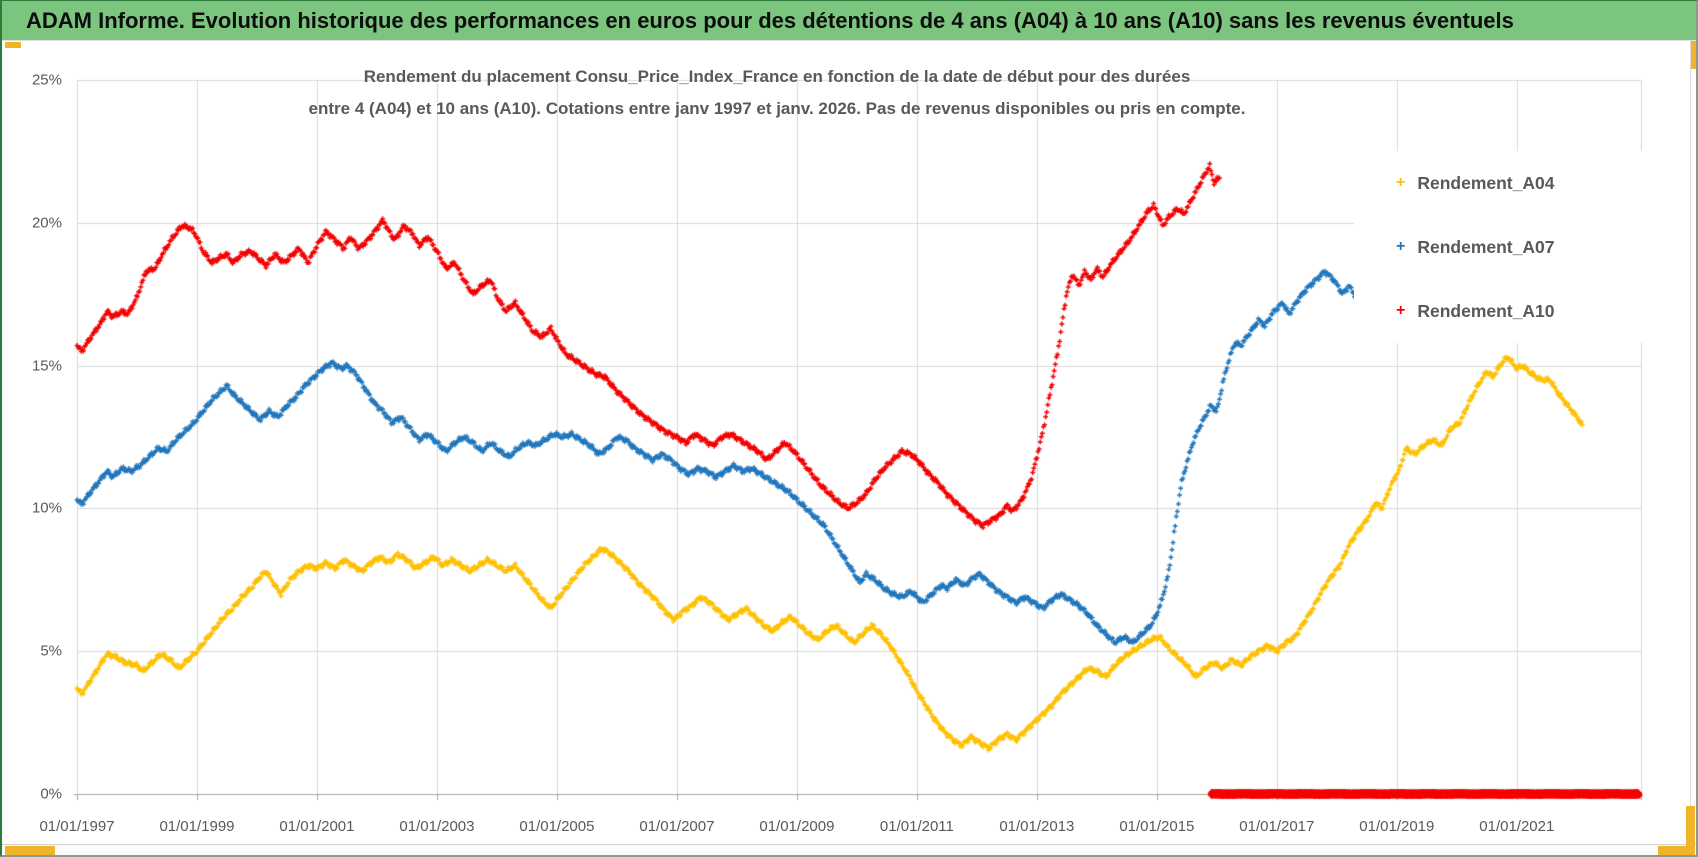 The width and height of the screenshot is (1698, 857). I want to click on legend-item-a04: + Rendement_A04, so click(1521, 183).